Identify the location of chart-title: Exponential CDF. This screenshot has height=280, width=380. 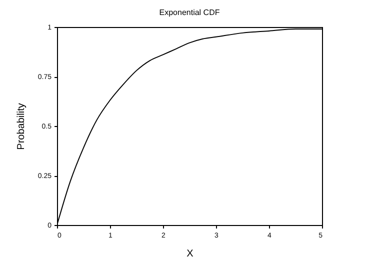
(189, 12).